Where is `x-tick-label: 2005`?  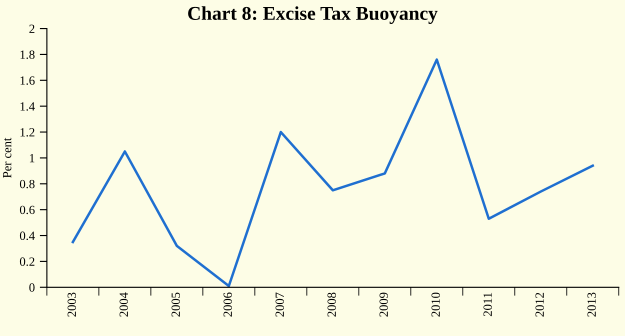
x-tick-label: 2005 is located at coordinates (176, 304).